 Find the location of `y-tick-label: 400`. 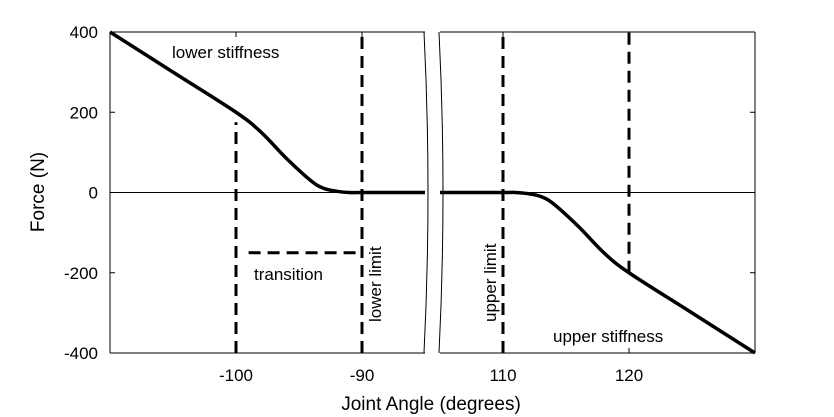

y-tick-label: 400 is located at coordinates (84, 32).